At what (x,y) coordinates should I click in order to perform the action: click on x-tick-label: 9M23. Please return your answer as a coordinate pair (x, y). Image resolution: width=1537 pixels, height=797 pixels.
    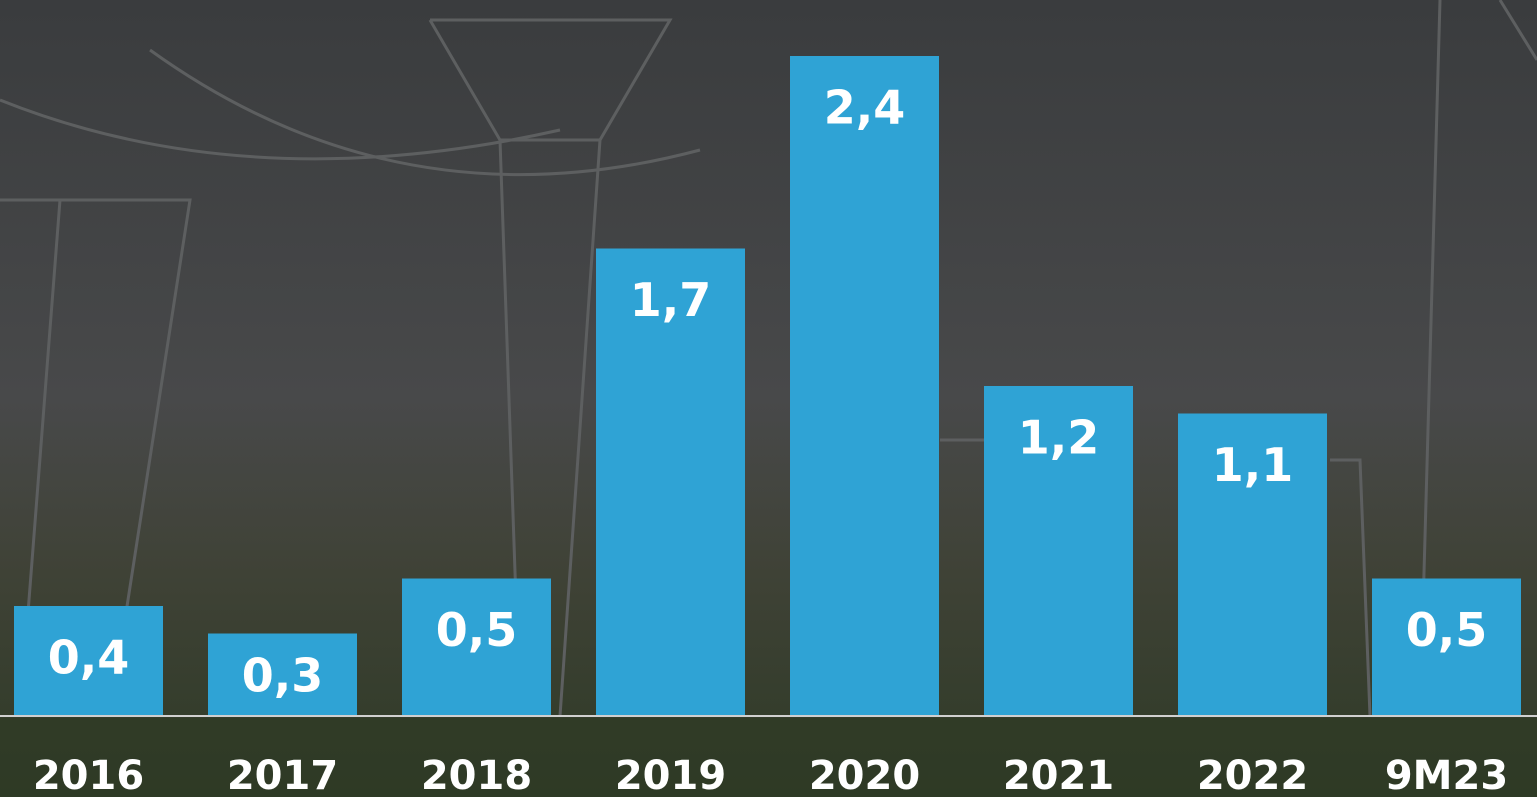
    Looking at the image, I should click on (1446, 775).